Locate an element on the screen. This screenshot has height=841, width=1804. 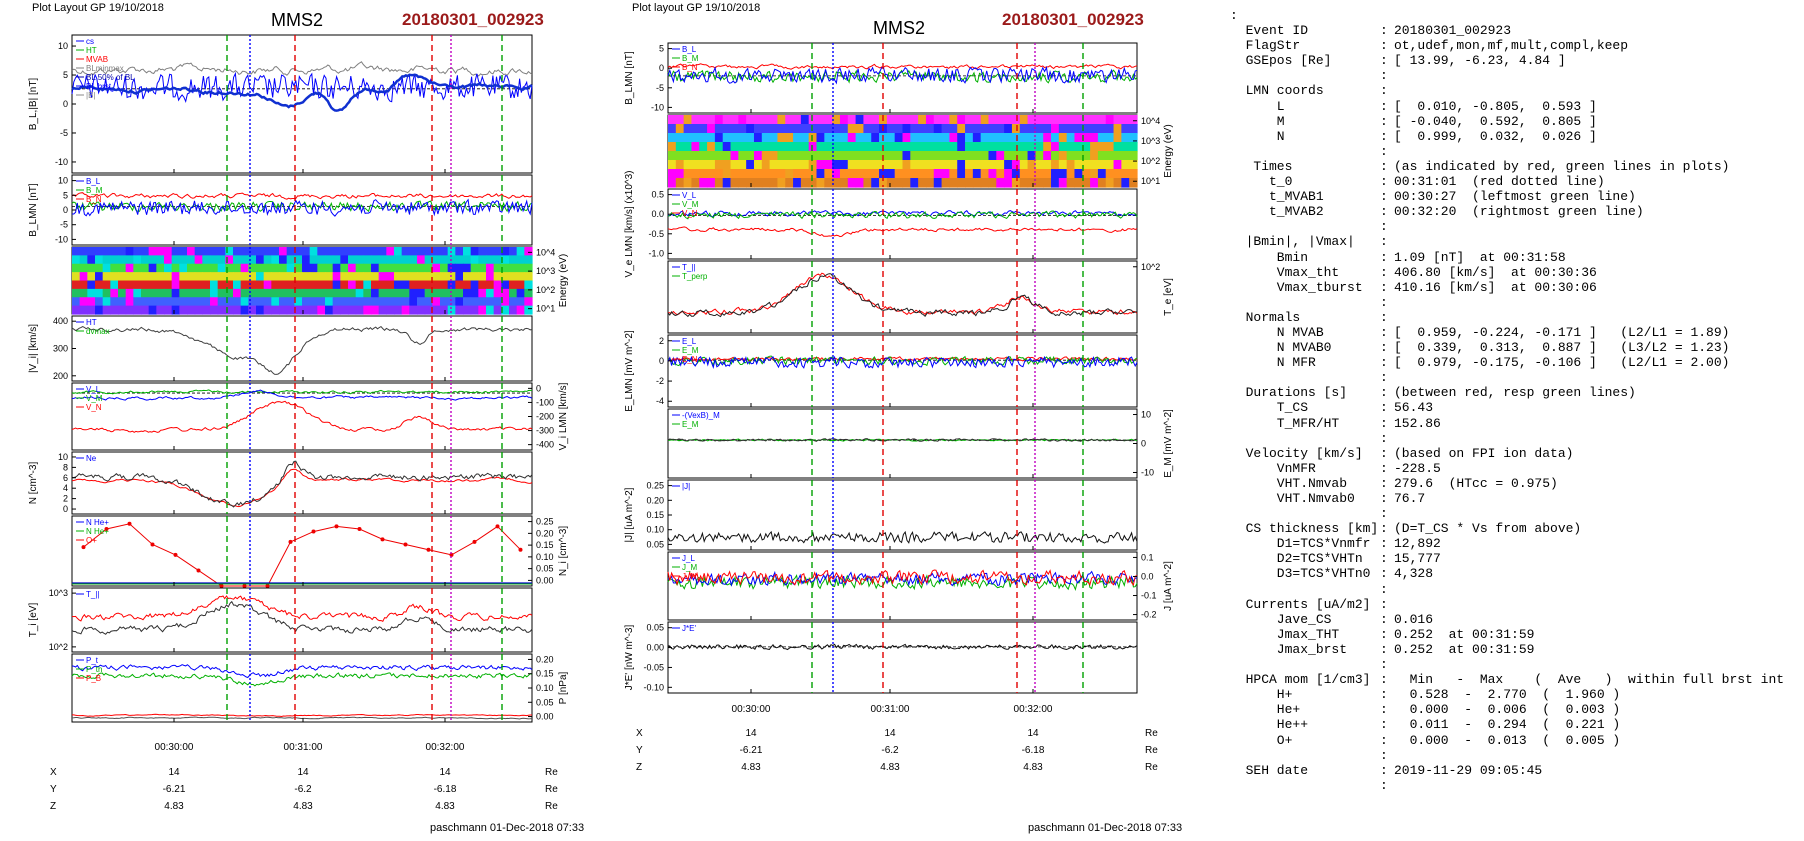
info-key: Jave_CS is located at coordinates (1281, 619).